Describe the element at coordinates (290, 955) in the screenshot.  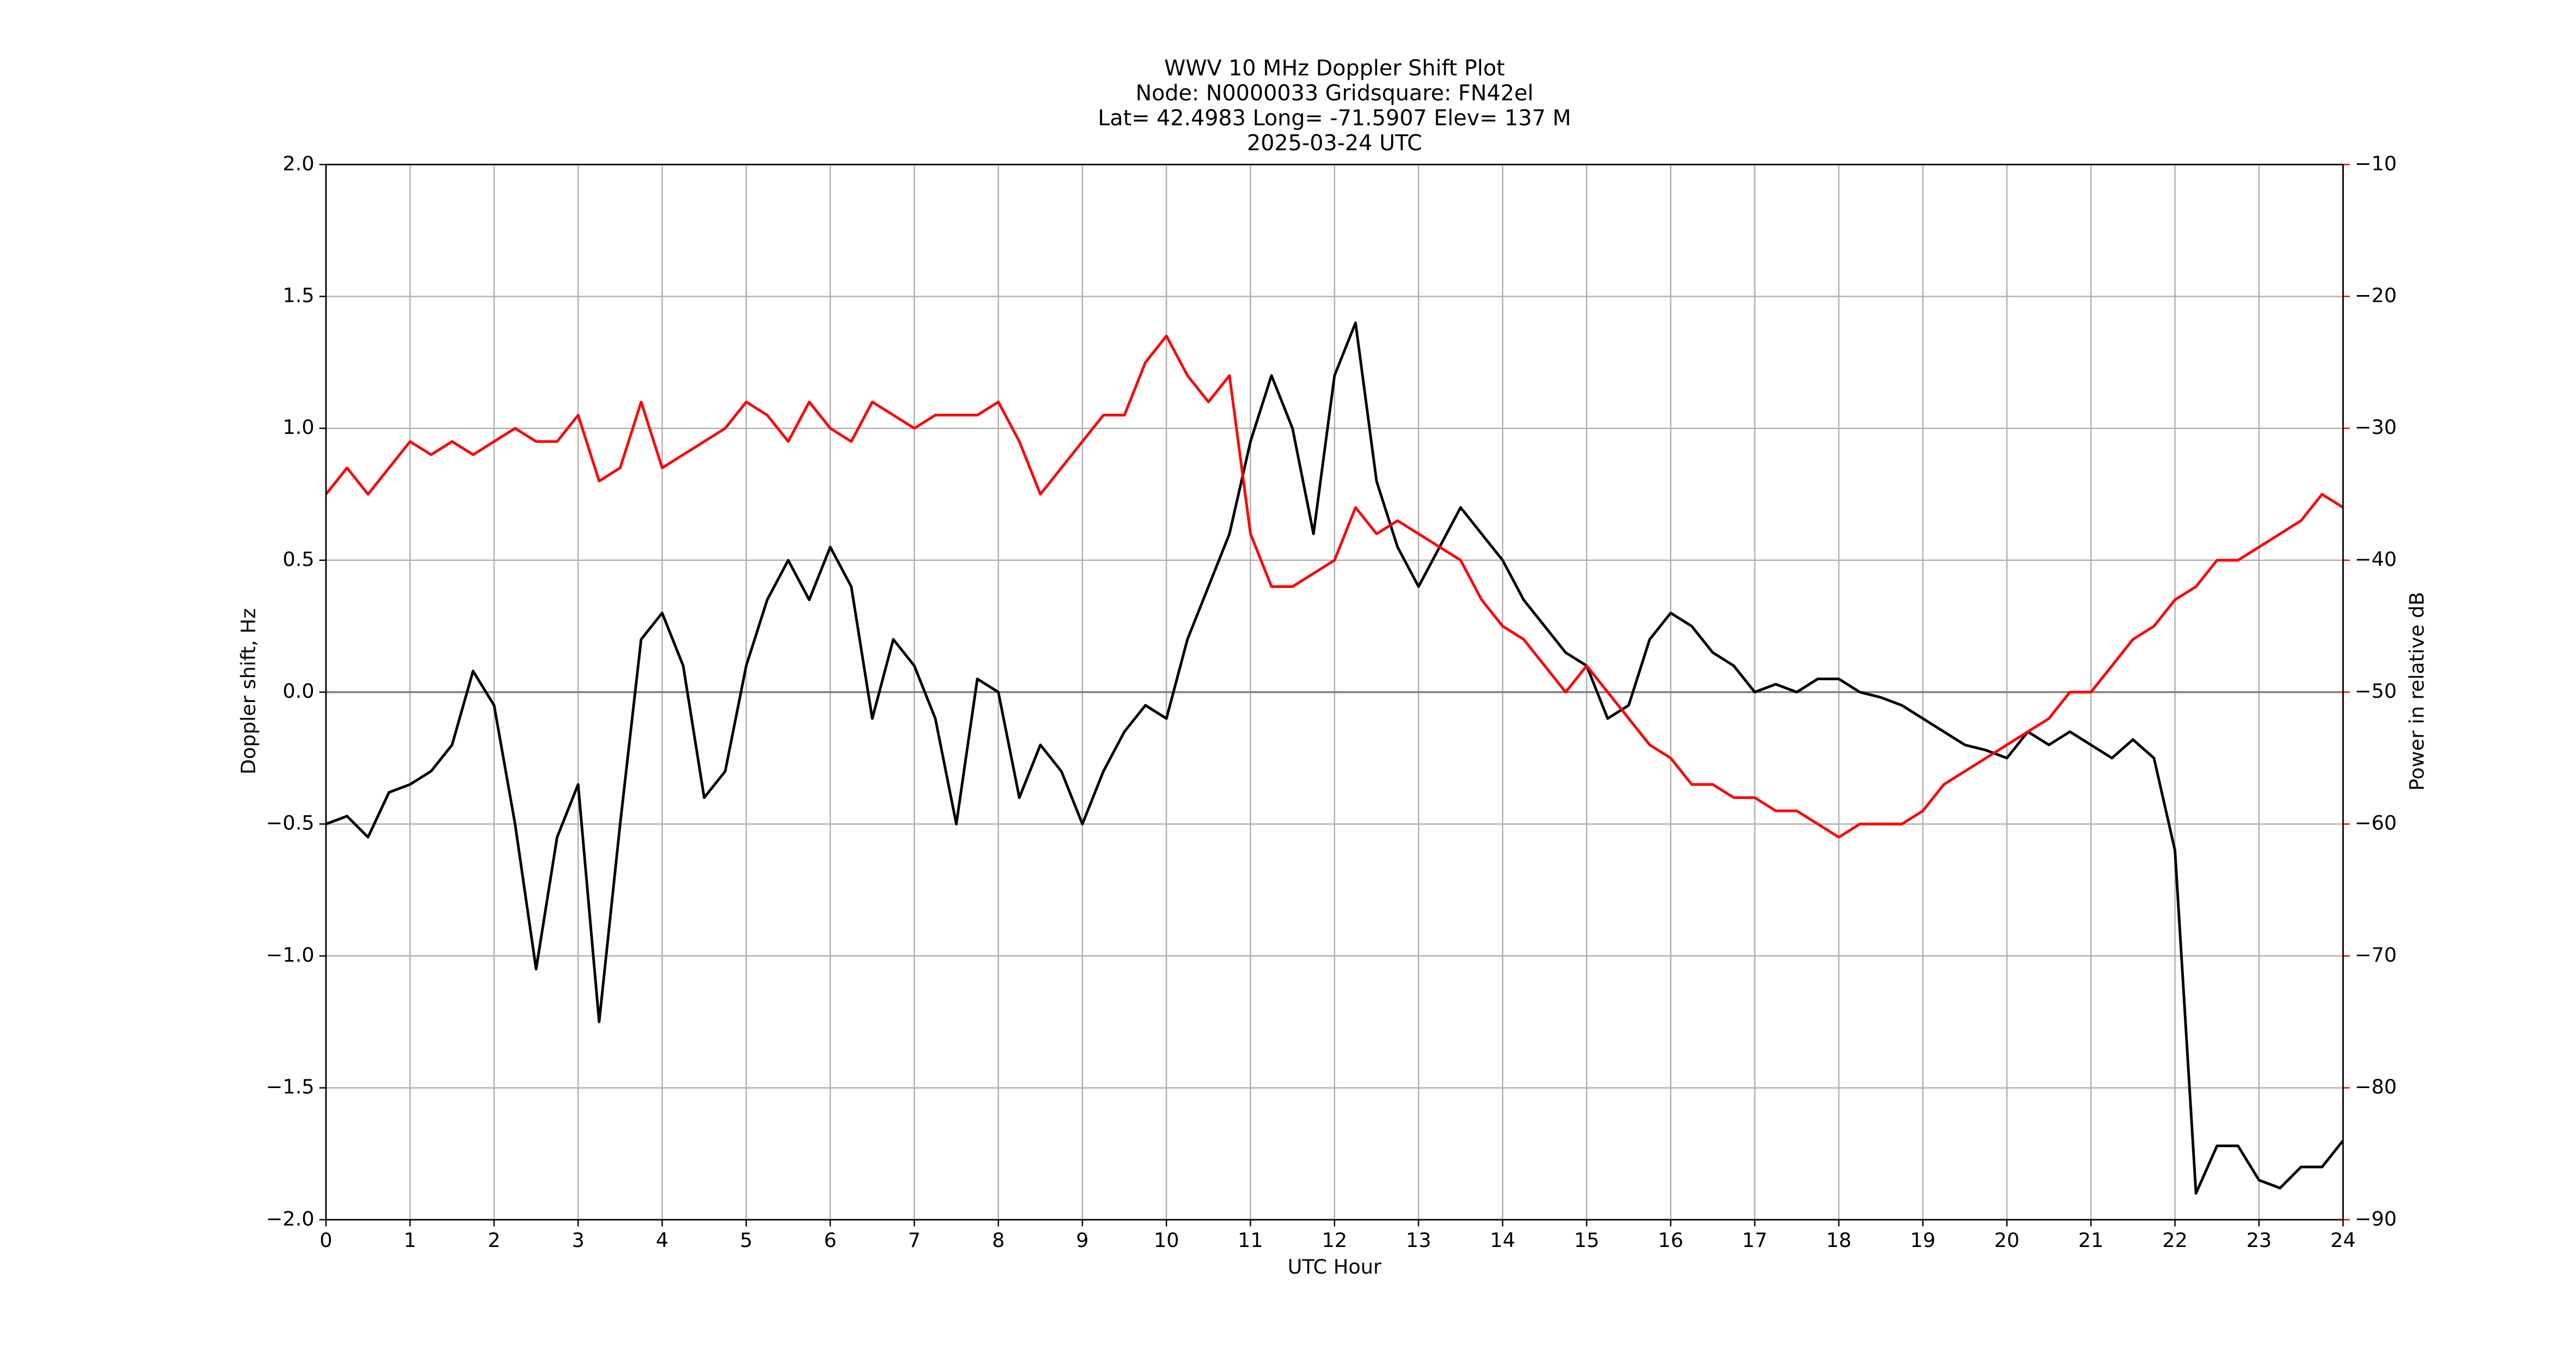
I see `y-tick-label: −1.0` at that location.